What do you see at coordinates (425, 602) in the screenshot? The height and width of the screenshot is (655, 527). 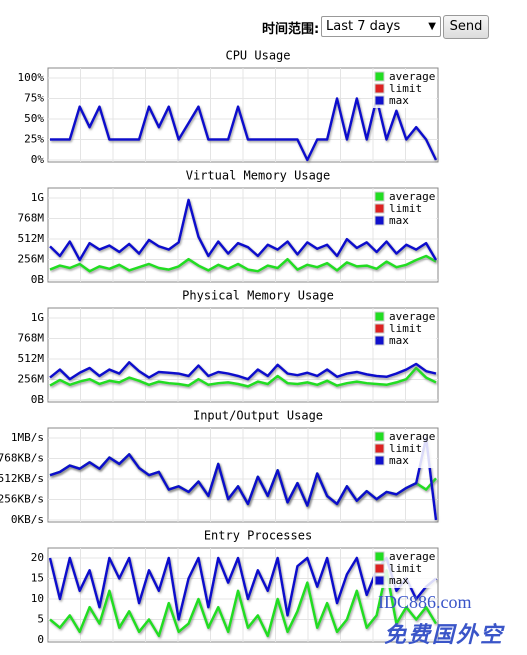 I see `watermark-site: IDC886.com` at bounding box center [425, 602].